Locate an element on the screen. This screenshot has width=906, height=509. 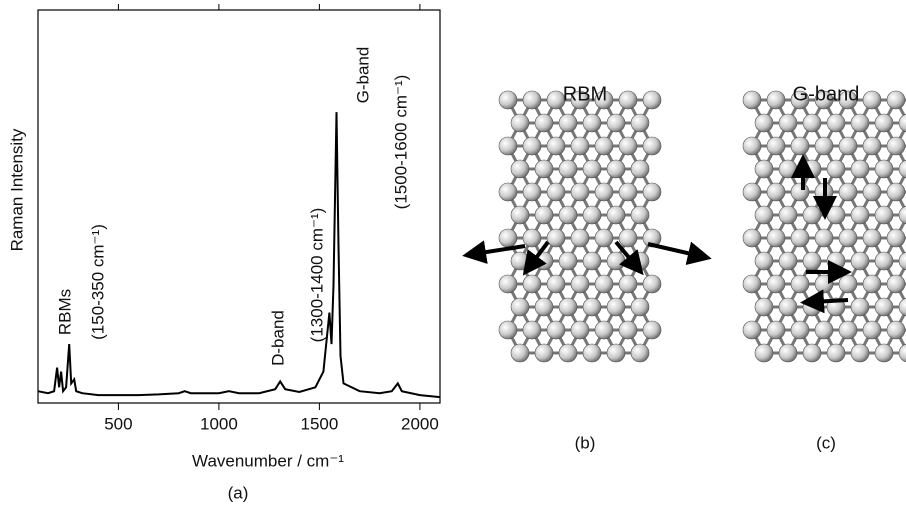
diagram-title: G-band is located at coordinates (826, 94).